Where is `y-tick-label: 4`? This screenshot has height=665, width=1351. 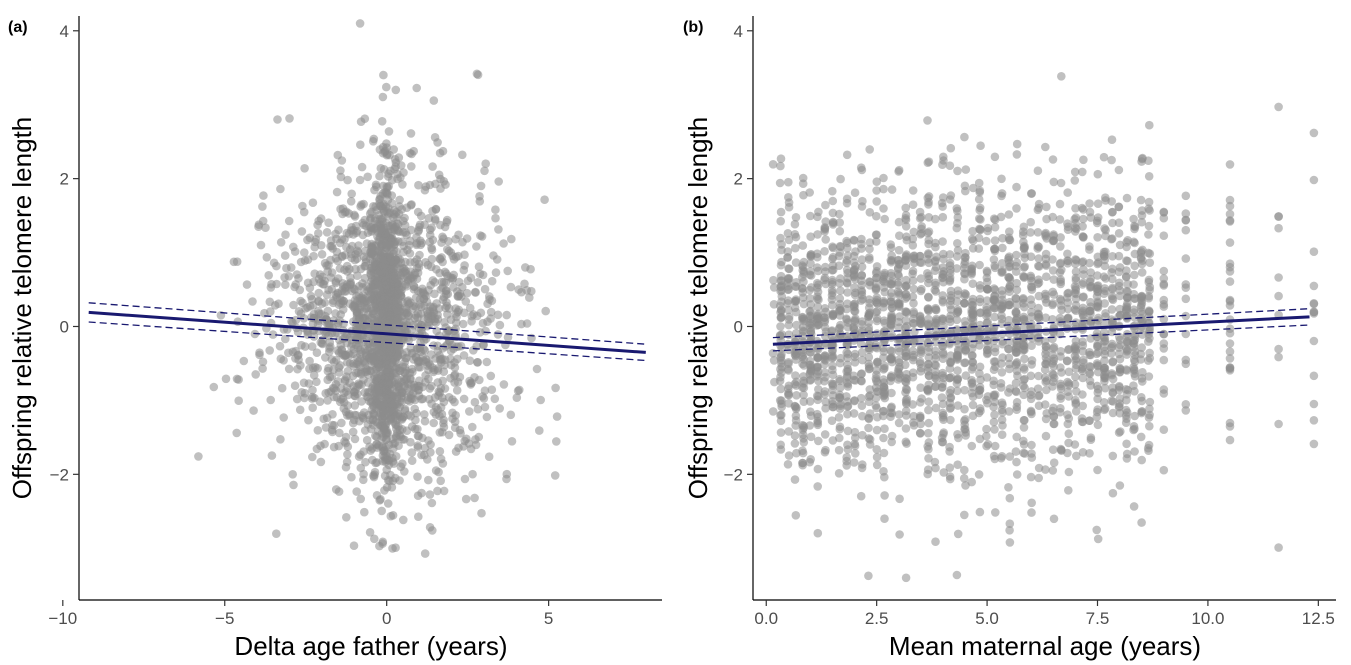
y-tick-label: 4 is located at coordinates (64, 31).